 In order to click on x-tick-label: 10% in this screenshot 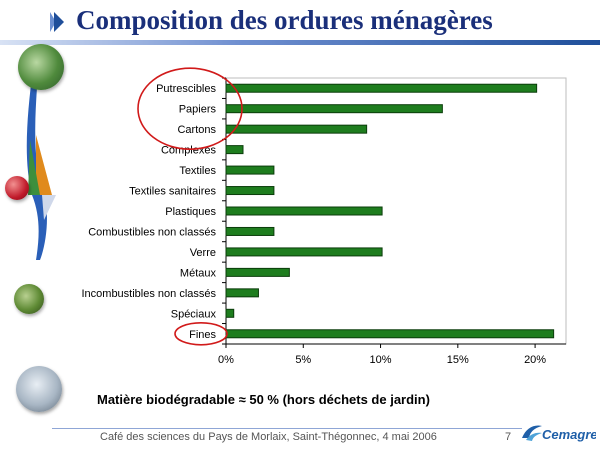, I will do `click(381, 360)`.